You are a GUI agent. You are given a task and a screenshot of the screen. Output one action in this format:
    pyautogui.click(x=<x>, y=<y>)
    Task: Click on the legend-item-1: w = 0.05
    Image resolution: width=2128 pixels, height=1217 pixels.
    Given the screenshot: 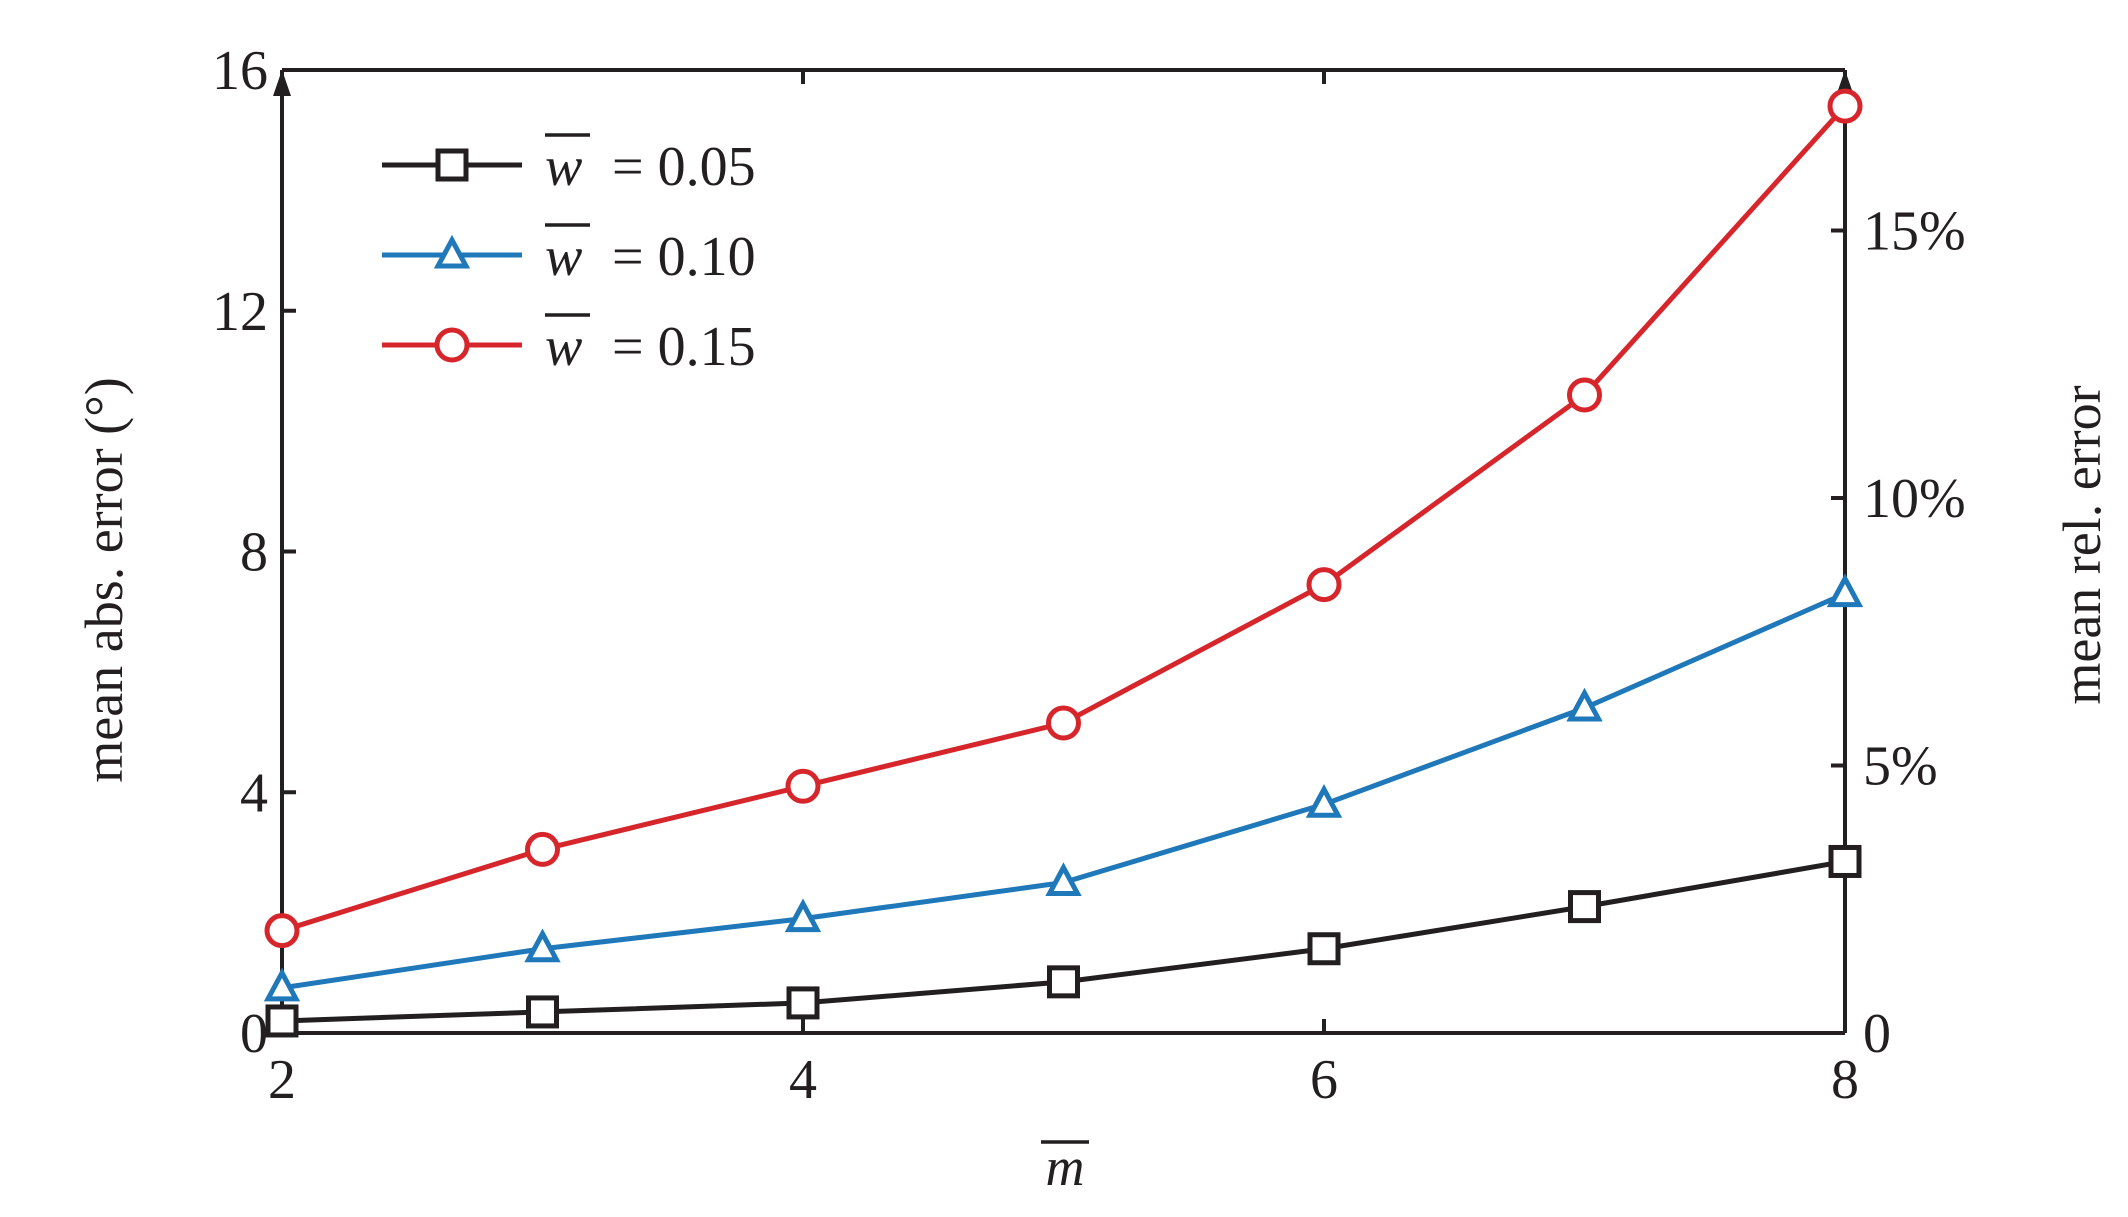 What is the action you would take?
    pyautogui.click(x=569, y=165)
    